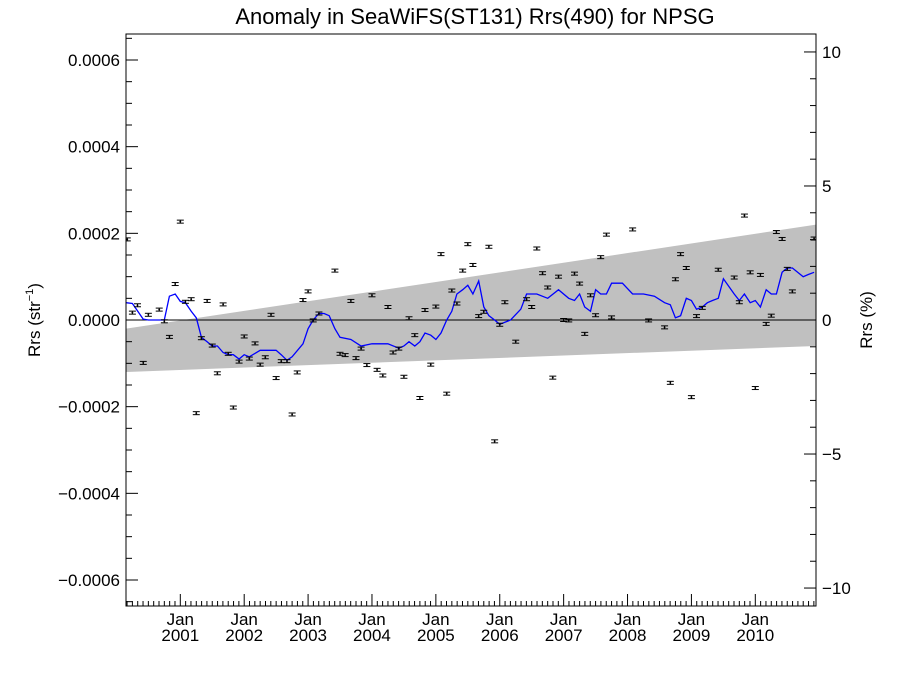 The width and height of the screenshot is (900, 675). I want to click on y-right-tick-label: 0, so click(826, 320).